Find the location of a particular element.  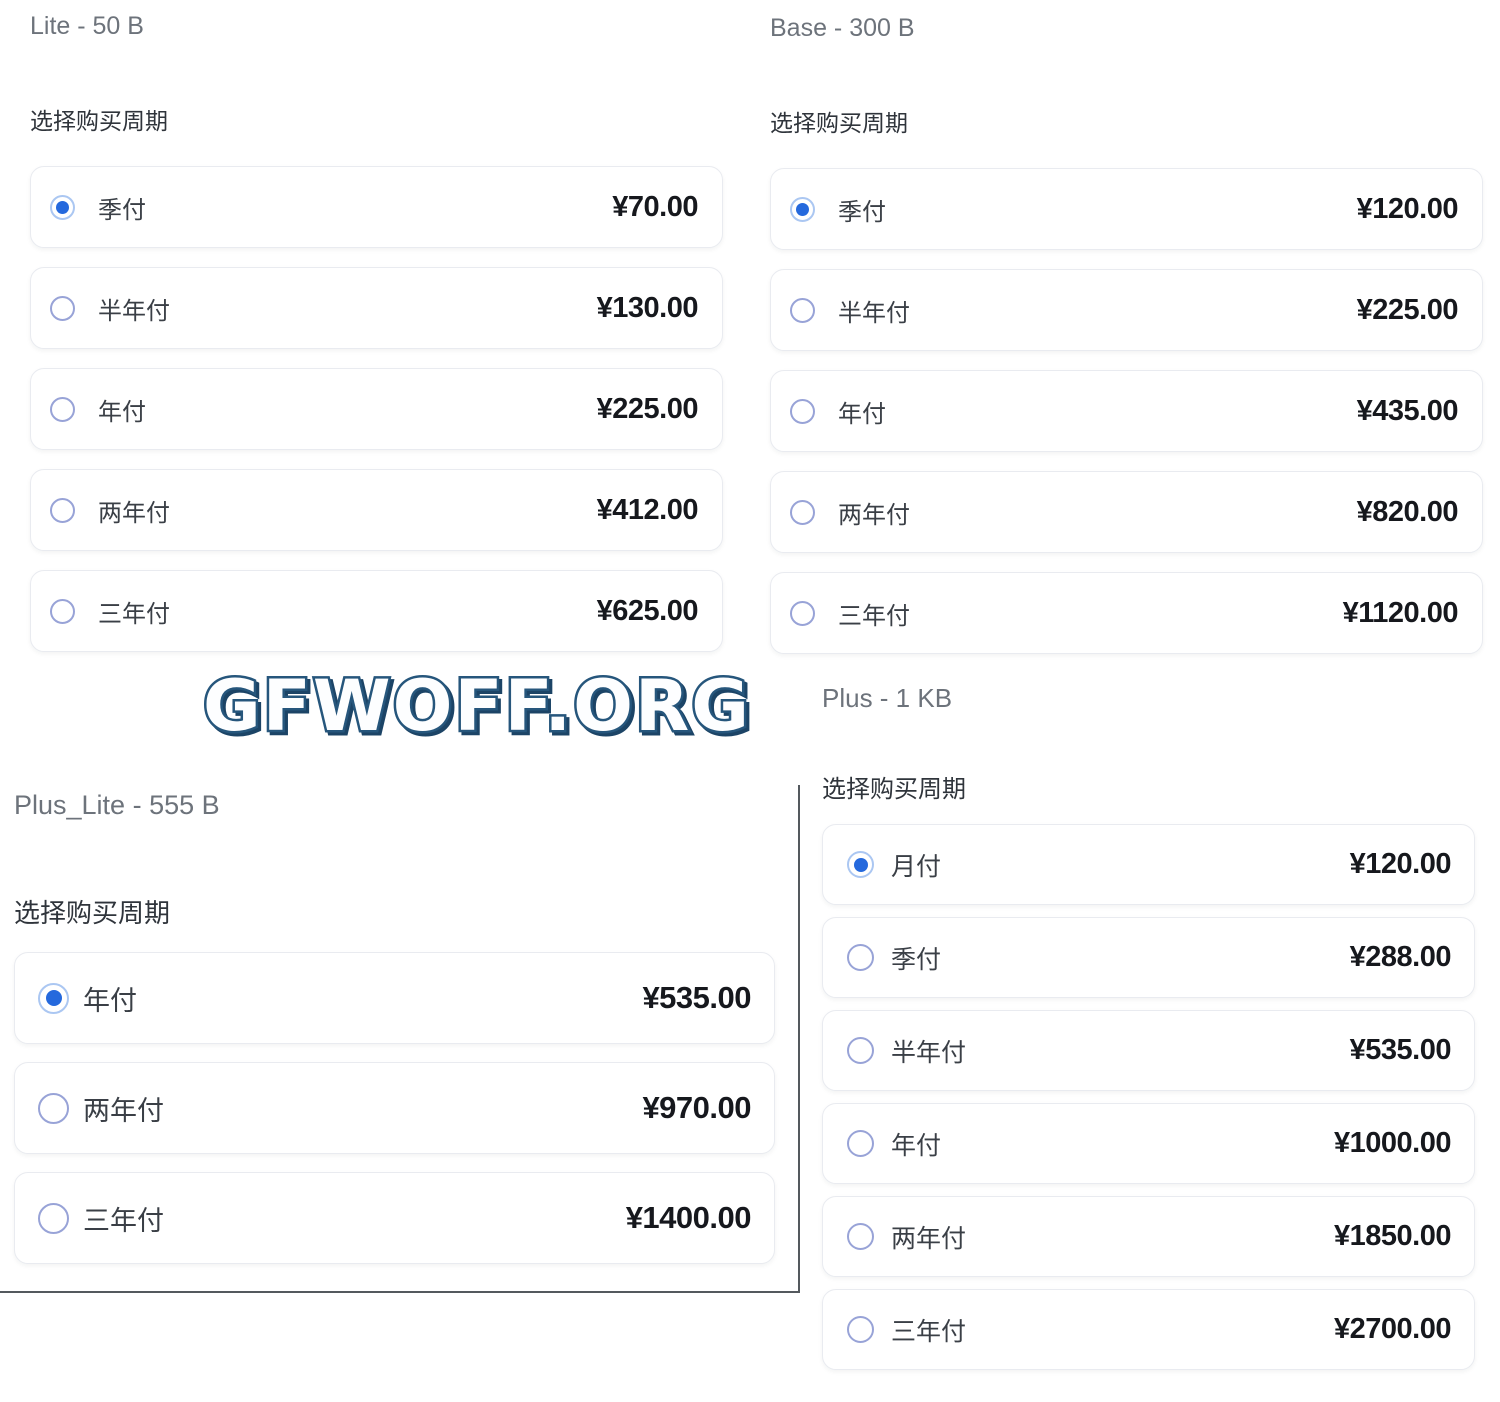

billing-option-row: 三年付 ¥2700.00 is located at coordinates (1148, 1329).